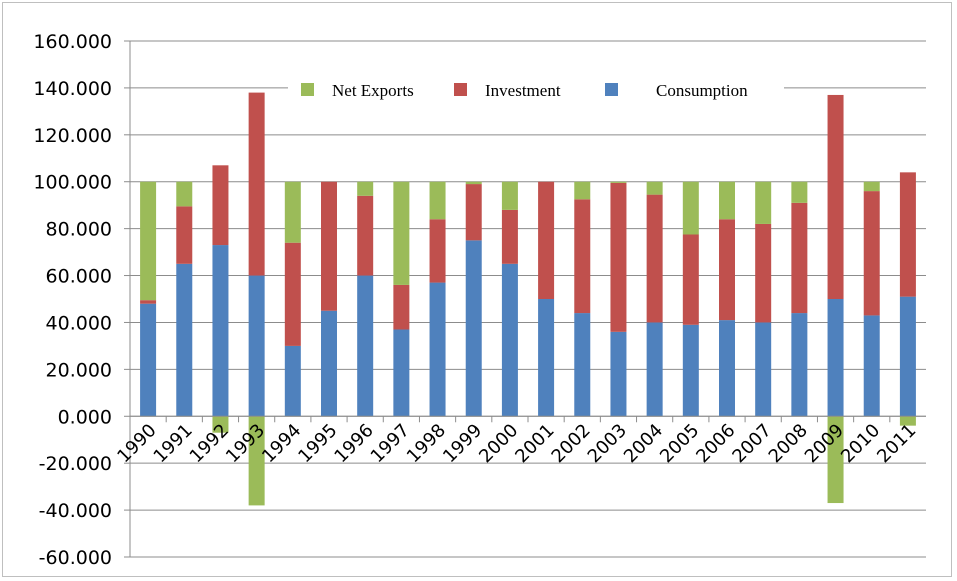 This screenshot has width=957, height=581. Describe the element at coordinates (426, 443) in the screenshot. I see `x-tick-label: 1998` at that location.